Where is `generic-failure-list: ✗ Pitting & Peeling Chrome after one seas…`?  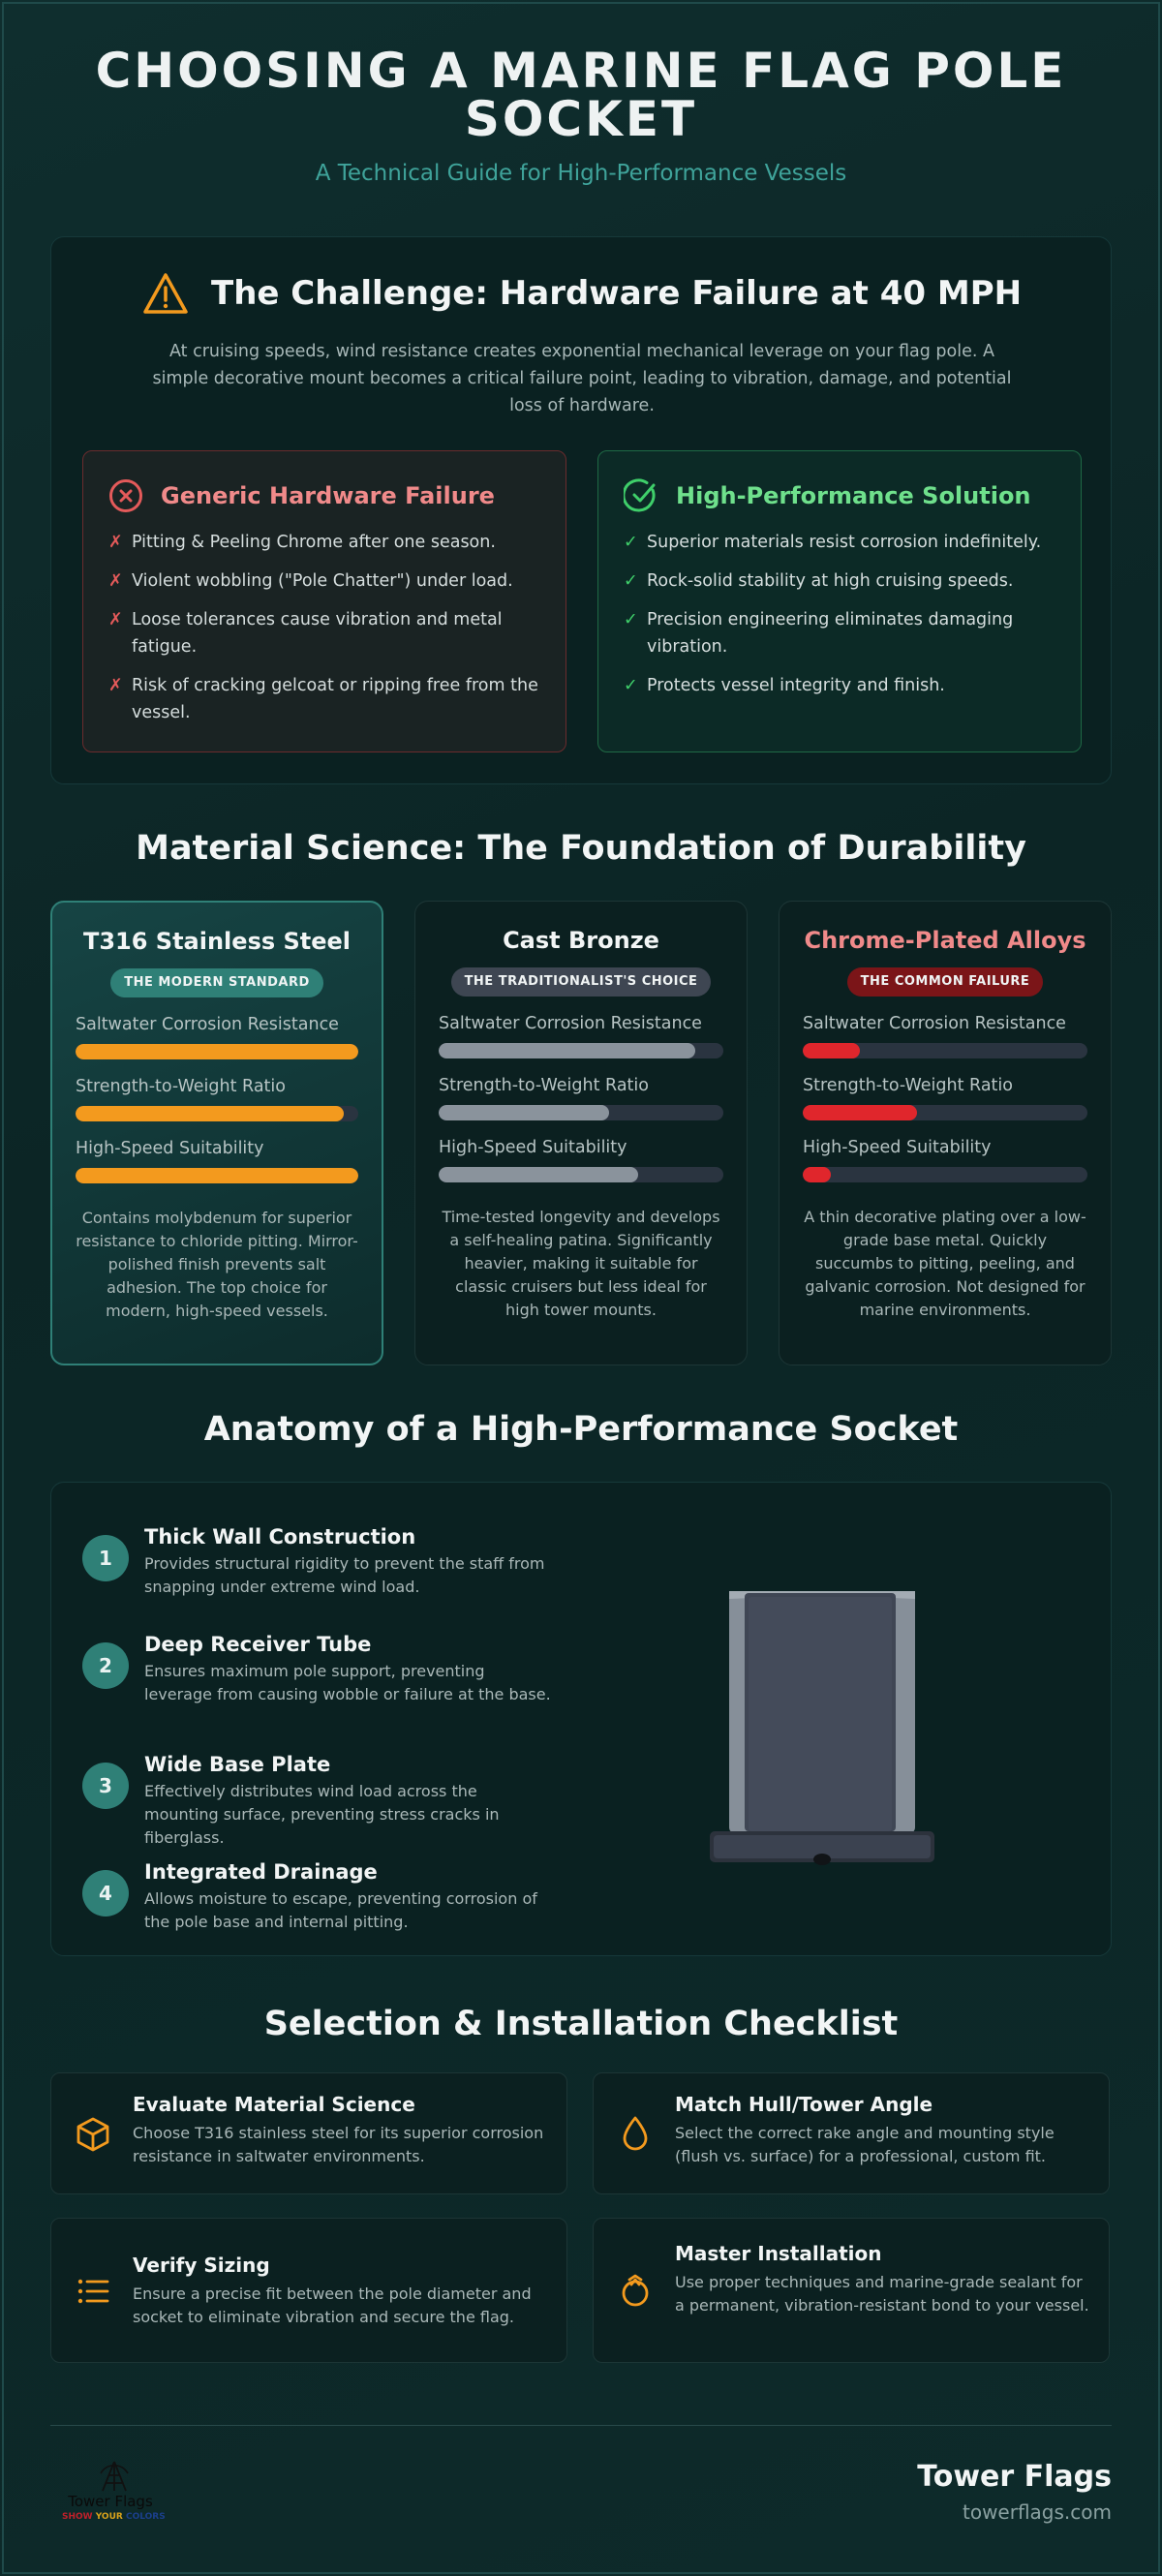
generic-failure-list: ✗ Pitting & Peeling Chrome after one seas… is located at coordinates (324, 627).